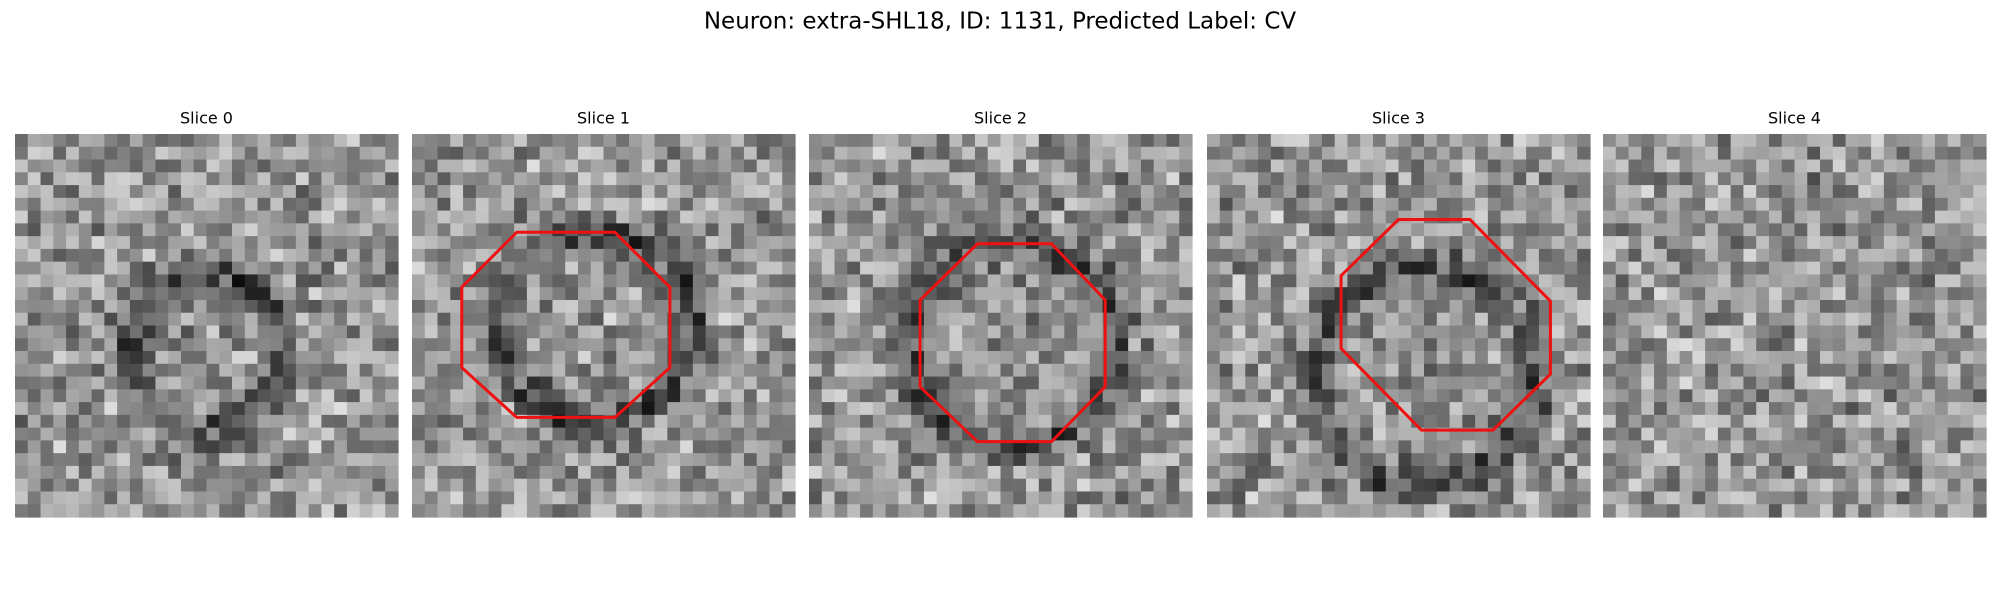 The width and height of the screenshot is (2000, 600). I want to click on panel-title: Slice 2, so click(1000, 118).